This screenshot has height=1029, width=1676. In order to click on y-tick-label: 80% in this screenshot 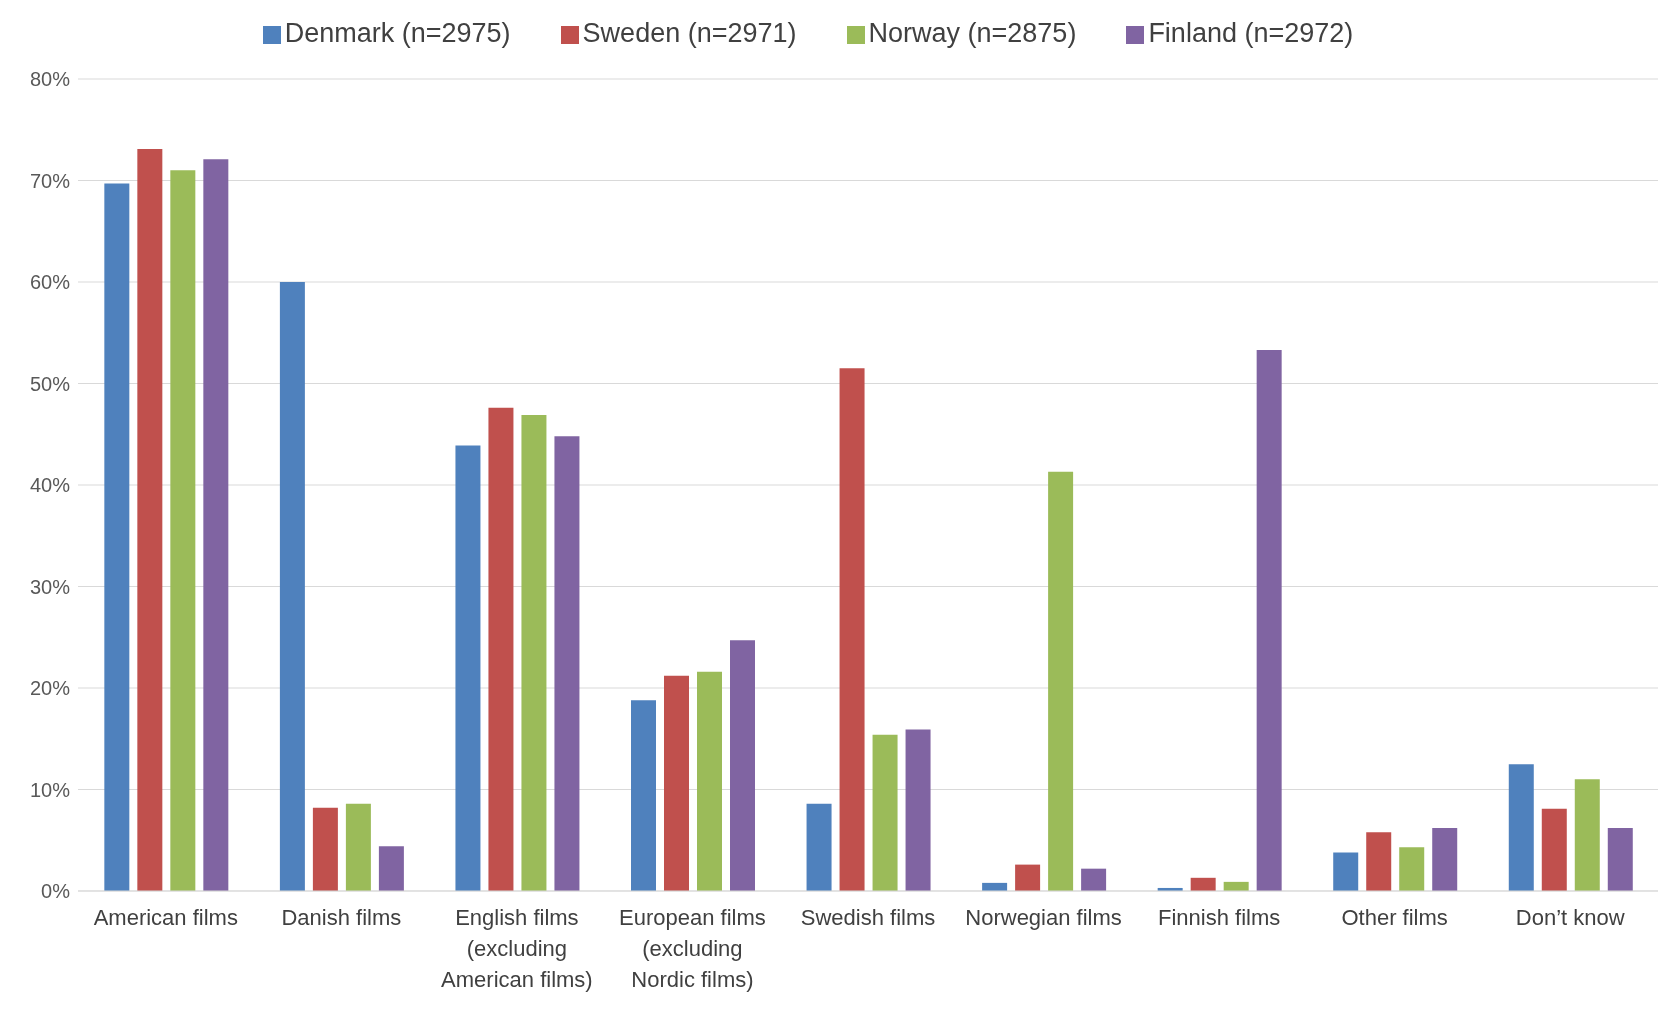, I will do `click(50, 79)`.